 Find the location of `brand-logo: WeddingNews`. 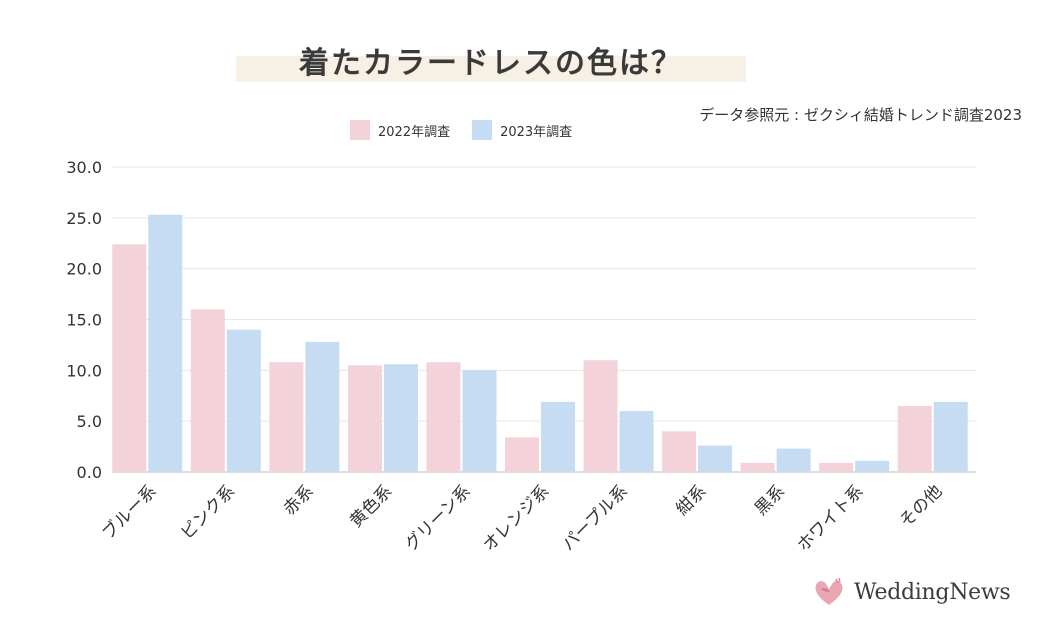

brand-logo: WeddingNews is located at coordinates (911, 592).